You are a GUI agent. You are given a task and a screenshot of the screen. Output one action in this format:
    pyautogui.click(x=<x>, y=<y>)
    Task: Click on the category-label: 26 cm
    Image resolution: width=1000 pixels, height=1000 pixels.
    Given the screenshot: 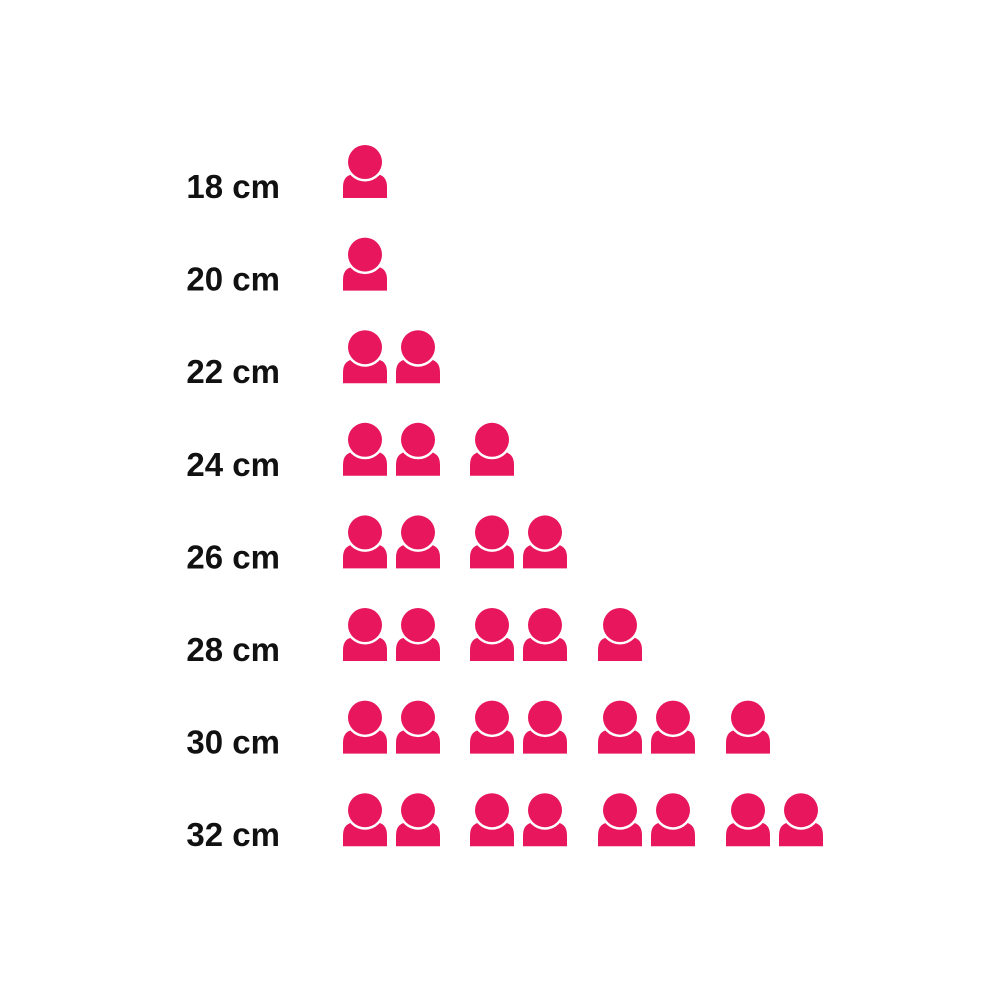 What is the action you would take?
    pyautogui.click(x=233, y=556)
    